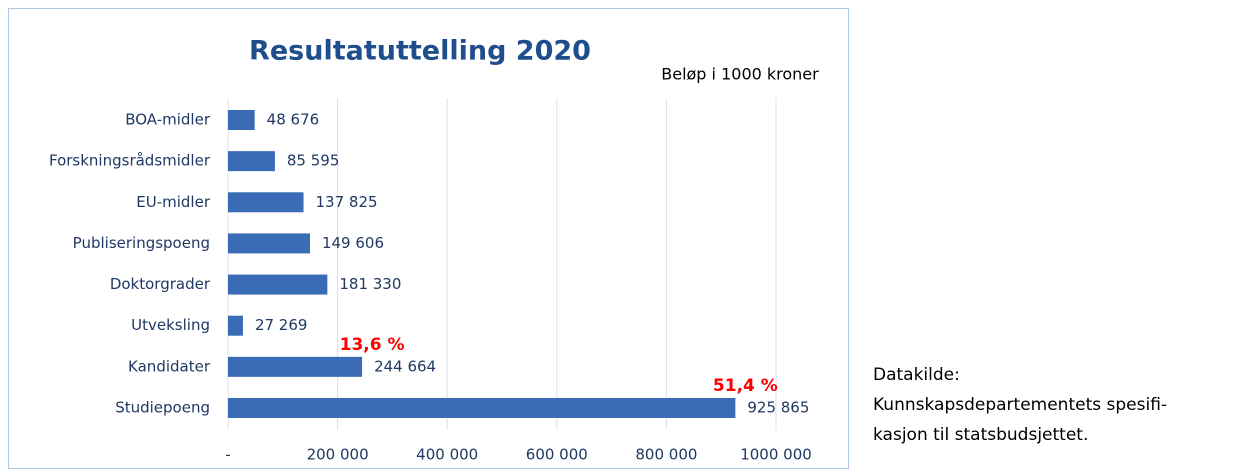  Describe the element at coordinates (405, 366) in the screenshot. I see `value-label: 244 664` at that location.